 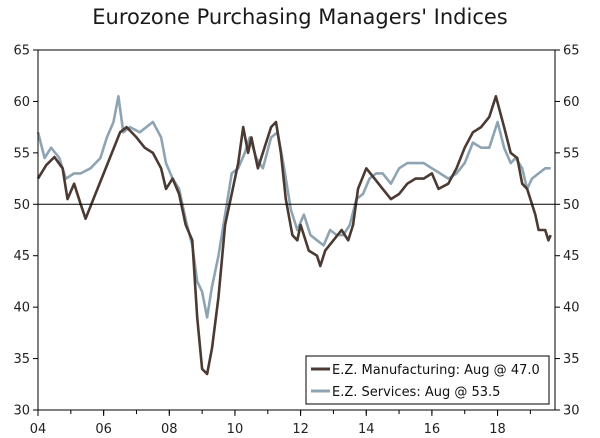 I want to click on y-tick-label-left-55: 55, so click(x=21, y=153).